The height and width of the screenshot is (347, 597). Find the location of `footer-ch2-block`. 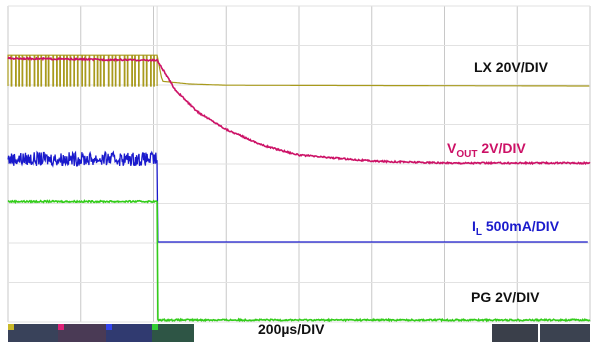

footer-ch2-block is located at coordinates (82, 333).